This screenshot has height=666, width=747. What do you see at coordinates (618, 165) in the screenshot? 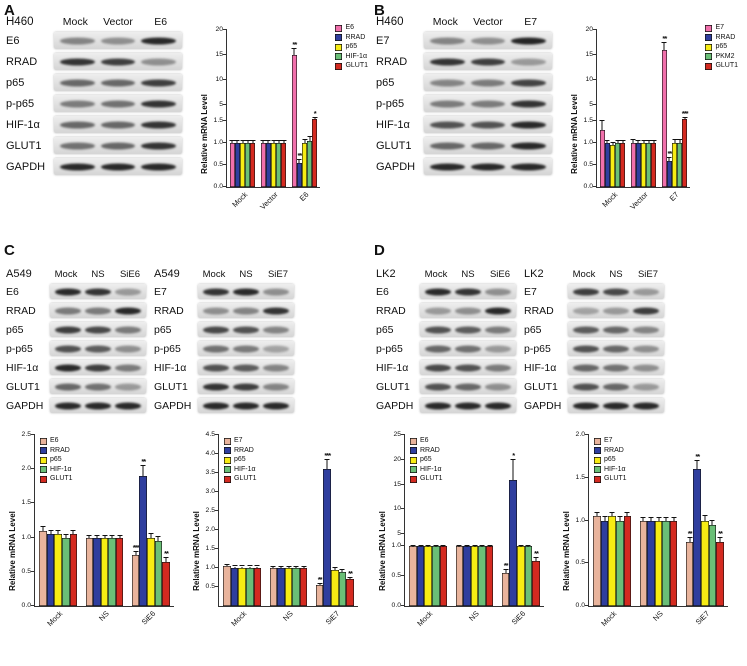
I see `bar-PKM2` at bounding box center [618, 165].